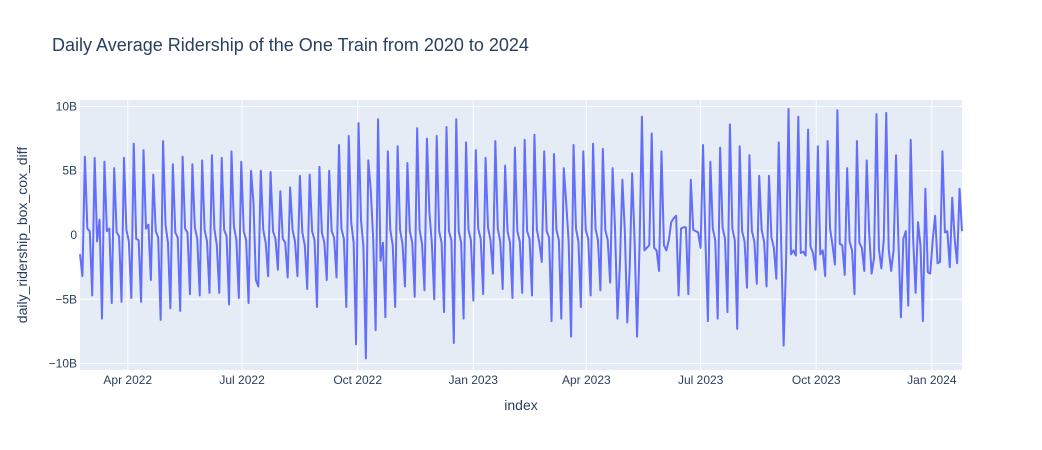  I want to click on y-tick-labels: 10B 5B 0 −5B −10B, so click(63, 234).